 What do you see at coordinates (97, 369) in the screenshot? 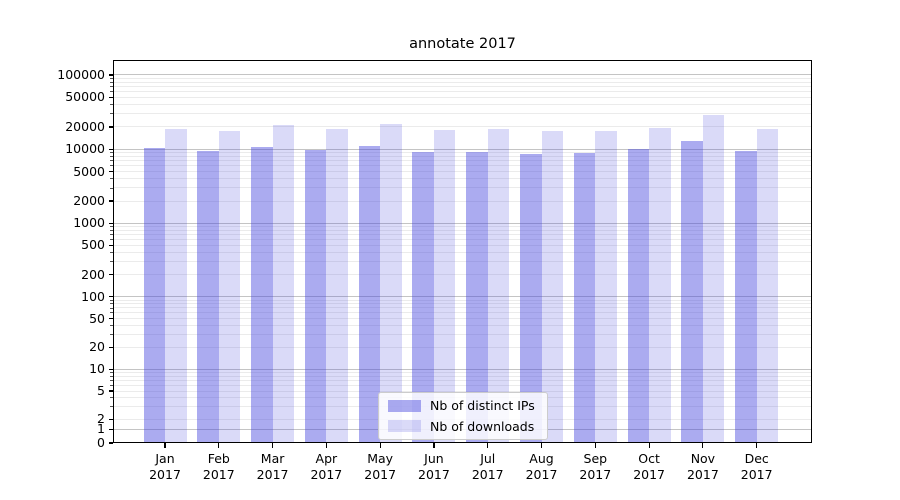
I see `y-tick-label: 10` at bounding box center [97, 369].